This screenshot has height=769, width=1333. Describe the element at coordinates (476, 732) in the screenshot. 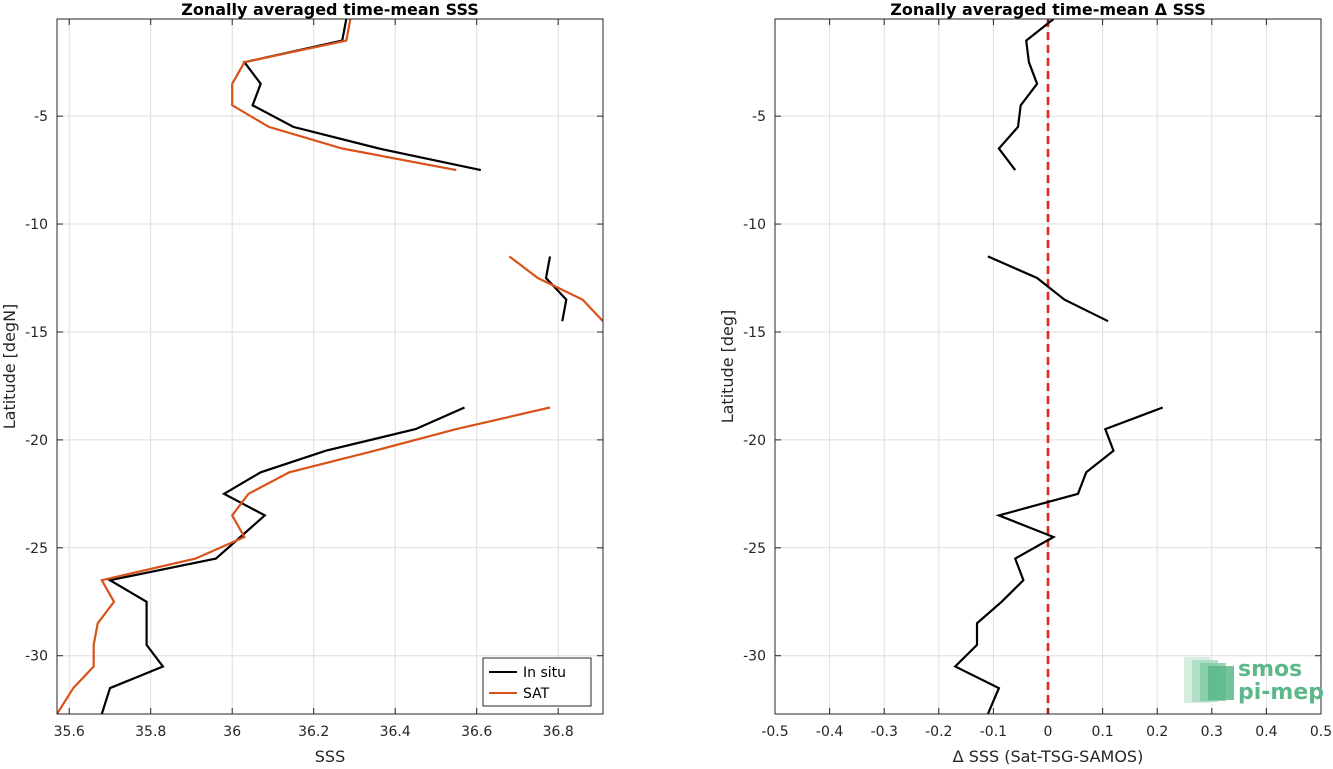

I see `x-tick-label: 36.6` at that location.